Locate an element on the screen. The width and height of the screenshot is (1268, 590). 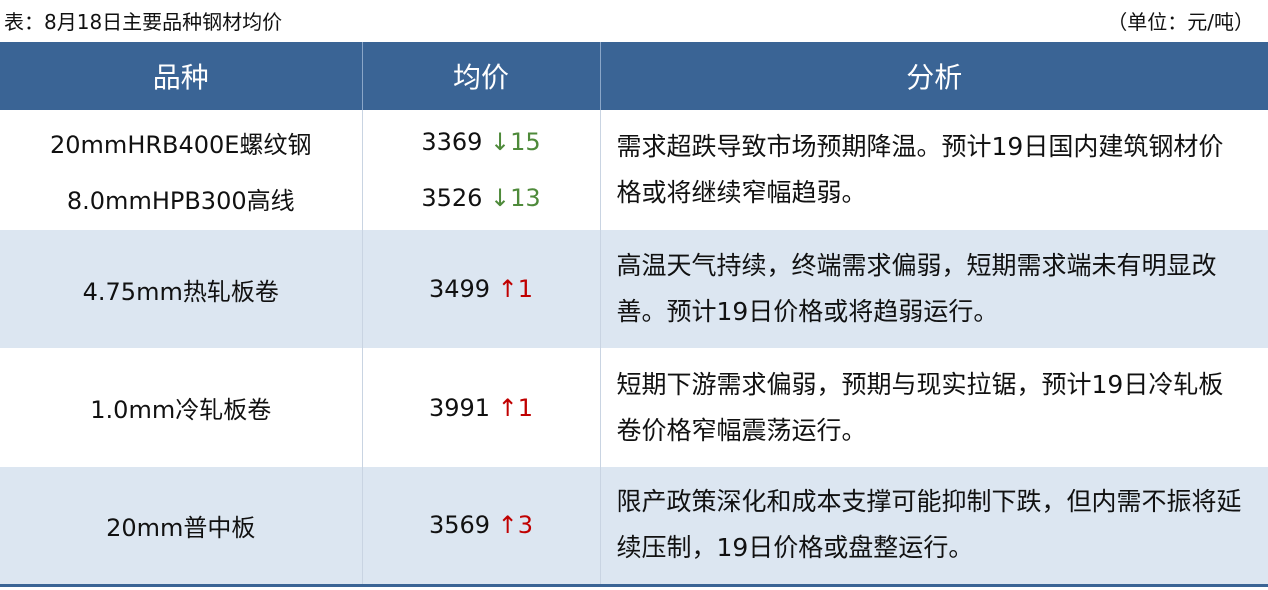
price-column-cell: 3369 ↓ 15 3526 ↓ 13 is located at coordinates (480, 170).